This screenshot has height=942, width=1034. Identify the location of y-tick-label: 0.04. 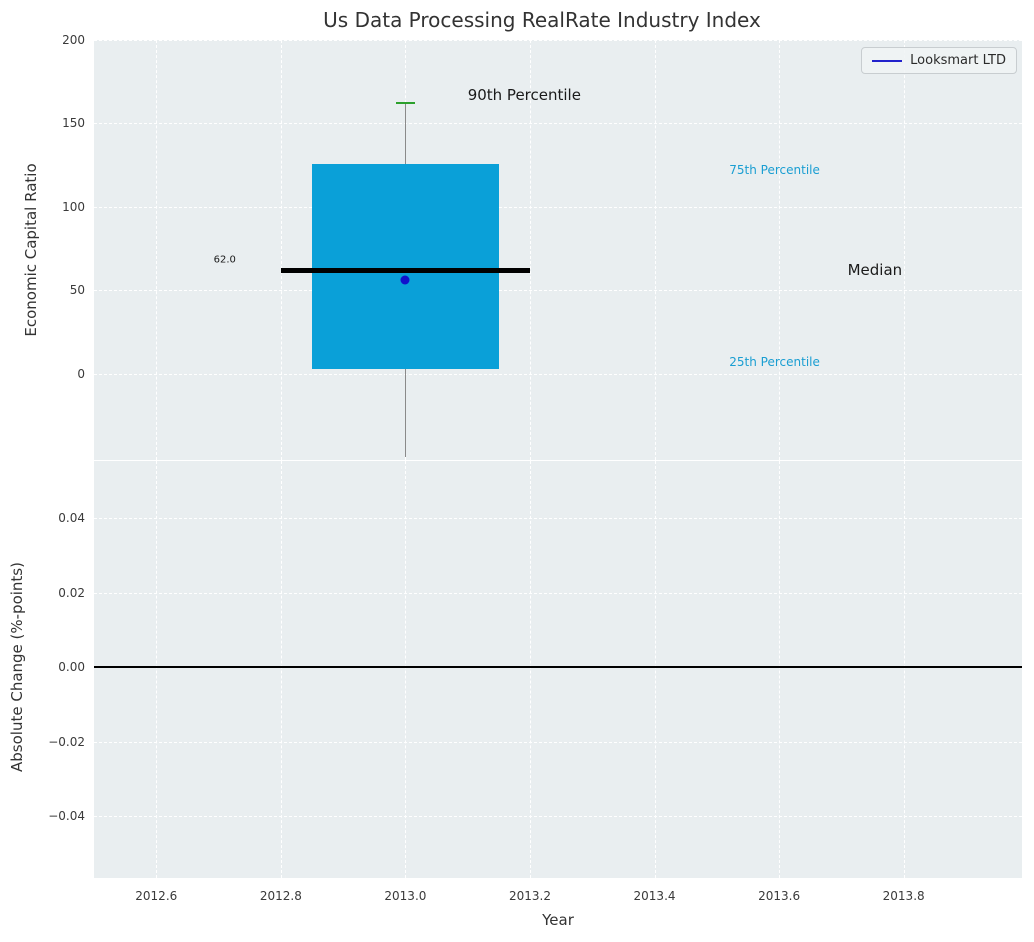
(71, 518).